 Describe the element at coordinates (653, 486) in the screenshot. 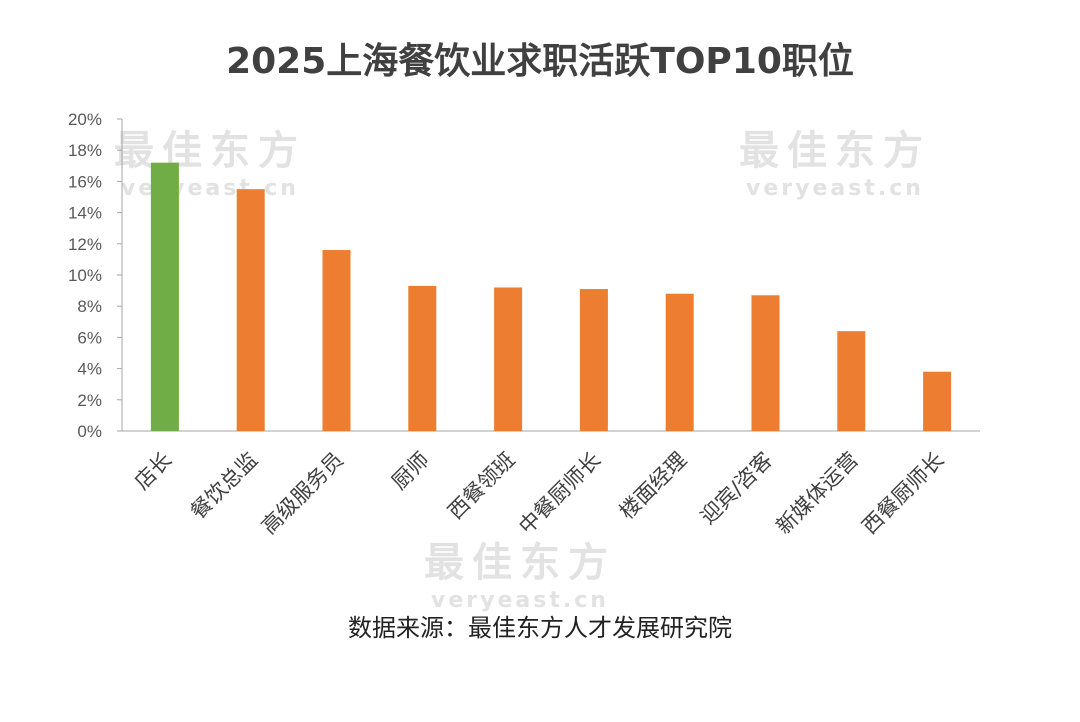

I see `x-tick-label: 楼面经理` at that location.